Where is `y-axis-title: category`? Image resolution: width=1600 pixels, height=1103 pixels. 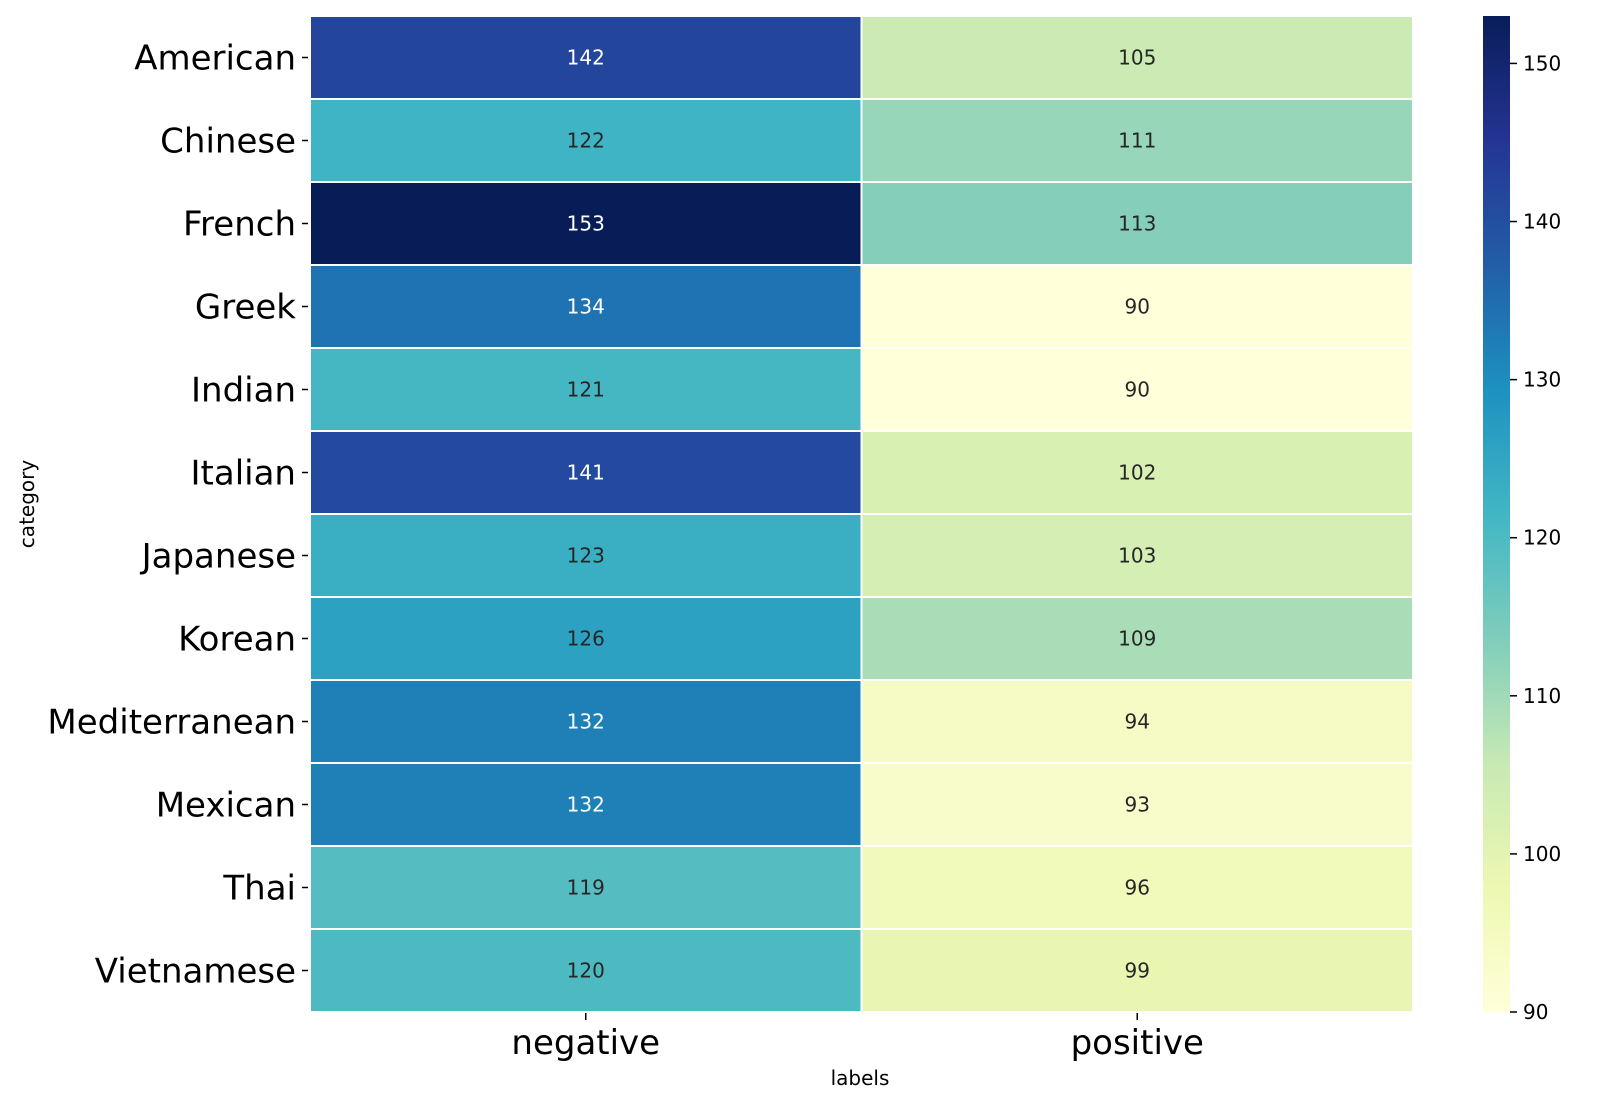 y-axis-title: category is located at coordinates (27, 504).